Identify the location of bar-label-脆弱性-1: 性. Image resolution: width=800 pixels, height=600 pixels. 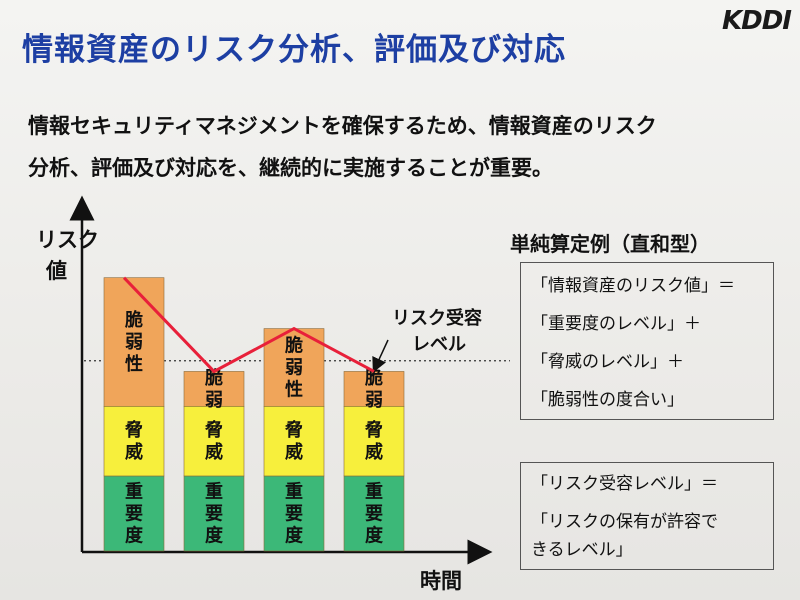
(134, 364).